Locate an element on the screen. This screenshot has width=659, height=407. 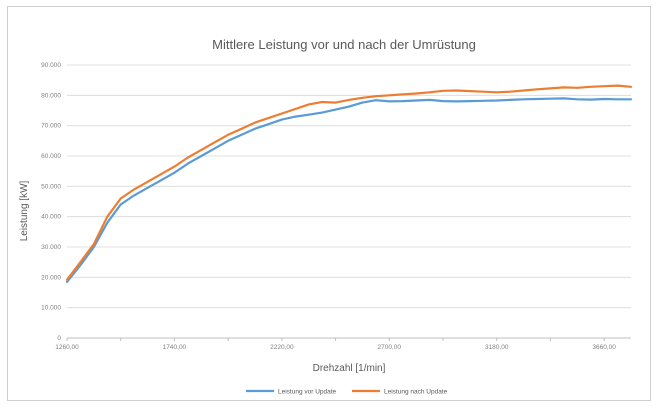
x-axis-title: Drehzahl [1/min] is located at coordinates (349, 368).